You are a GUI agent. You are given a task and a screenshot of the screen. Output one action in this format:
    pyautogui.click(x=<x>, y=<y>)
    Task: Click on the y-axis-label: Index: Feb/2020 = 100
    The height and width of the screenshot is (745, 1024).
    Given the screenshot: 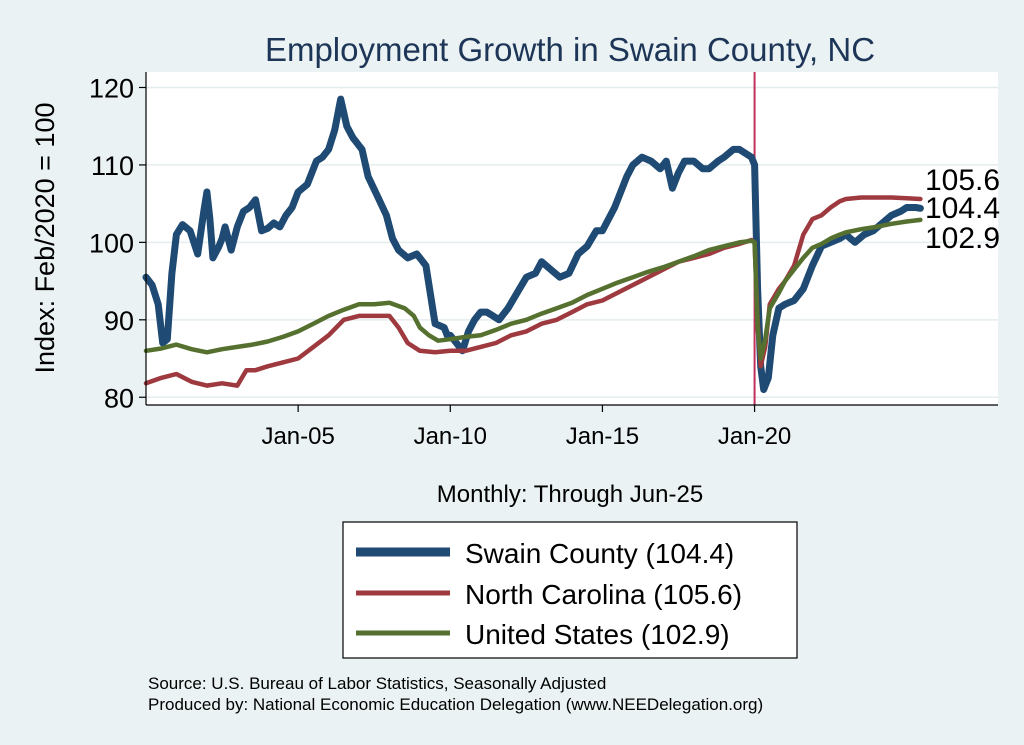 What is the action you would take?
    pyautogui.click(x=45, y=238)
    